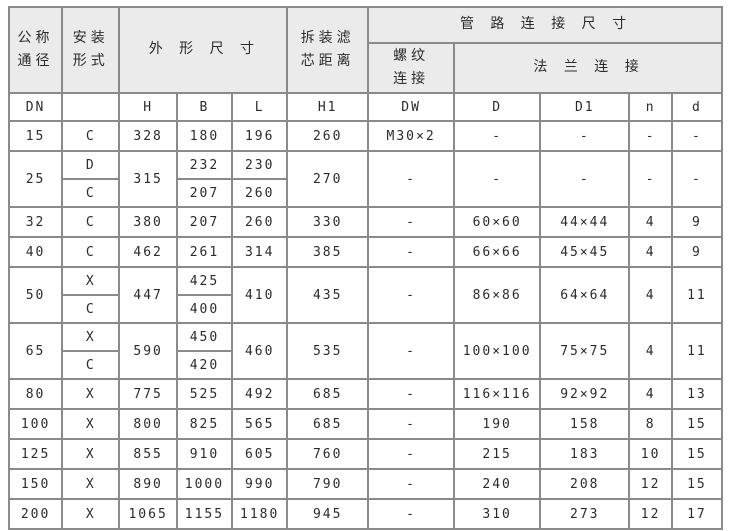 The height and width of the screenshot is (531, 731). What do you see at coordinates (328, 351) in the screenshot?
I see `cell: 535` at bounding box center [328, 351].